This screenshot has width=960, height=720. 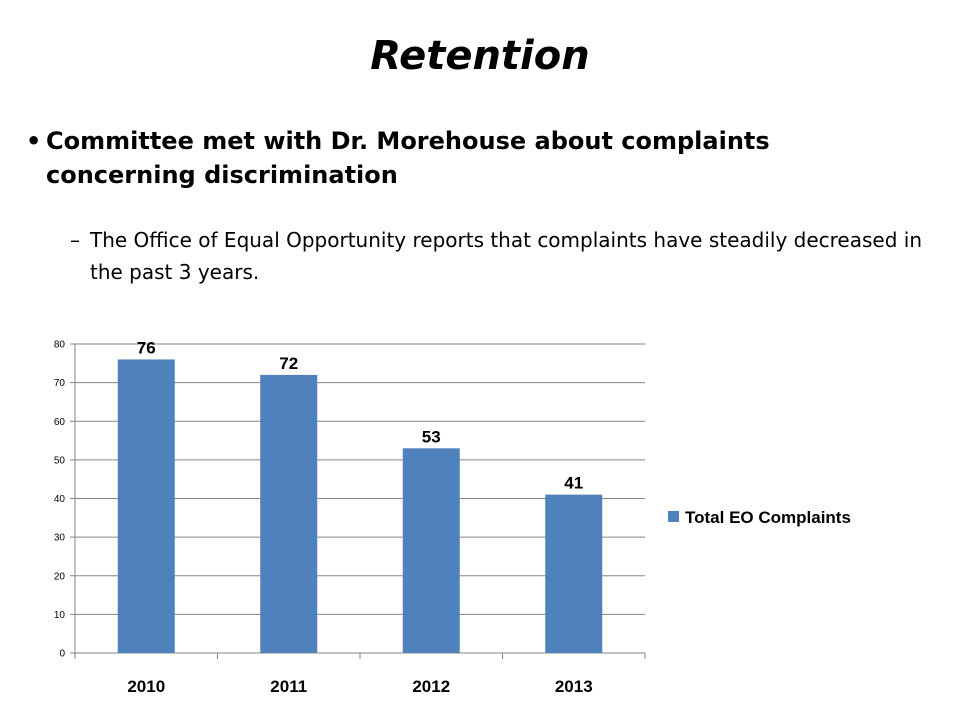 What do you see at coordinates (60, 615) in the screenshot?
I see `y-tick-label: 10` at bounding box center [60, 615].